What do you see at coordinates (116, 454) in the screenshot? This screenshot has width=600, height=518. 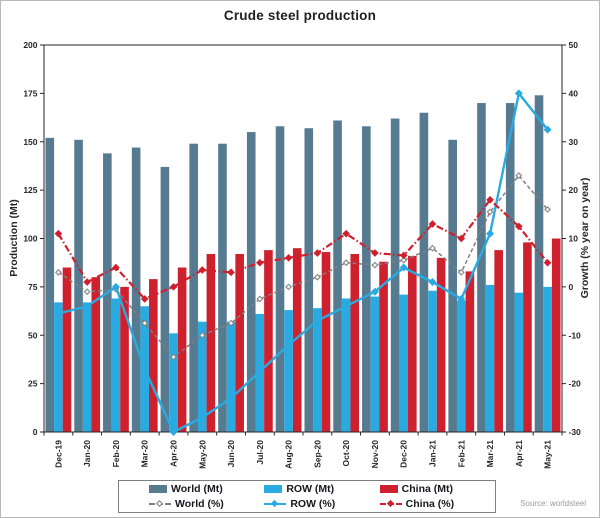 I see `x-axis-label-feb-20: Feb-20` at bounding box center [116, 454].